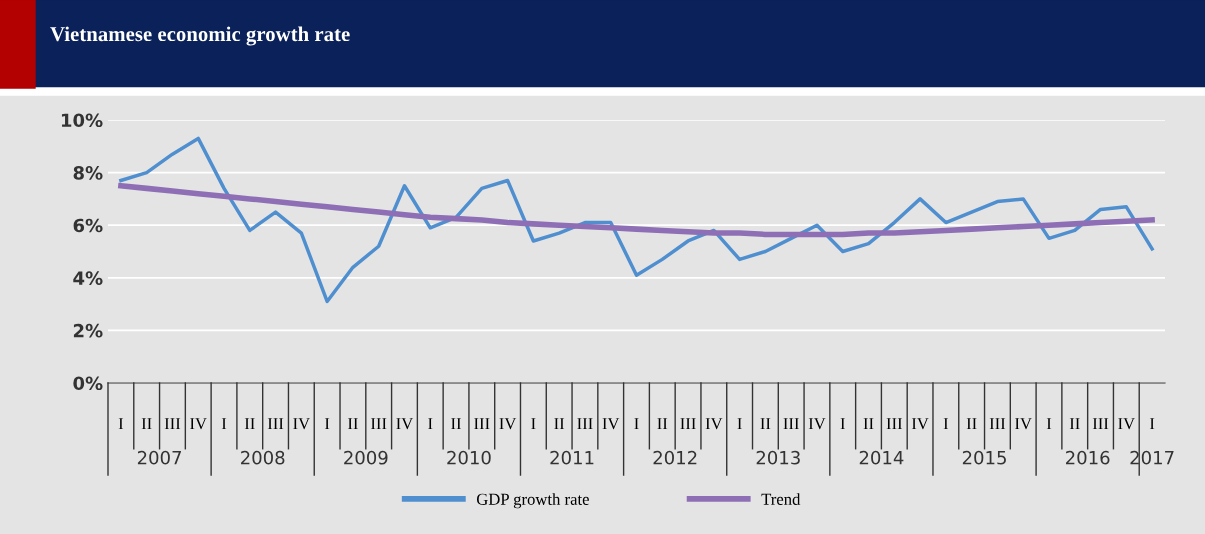 This screenshot has width=1205, height=534. What do you see at coordinates (88, 225) in the screenshot?
I see `y-tick-label: 6%` at bounding box center [88, 225].